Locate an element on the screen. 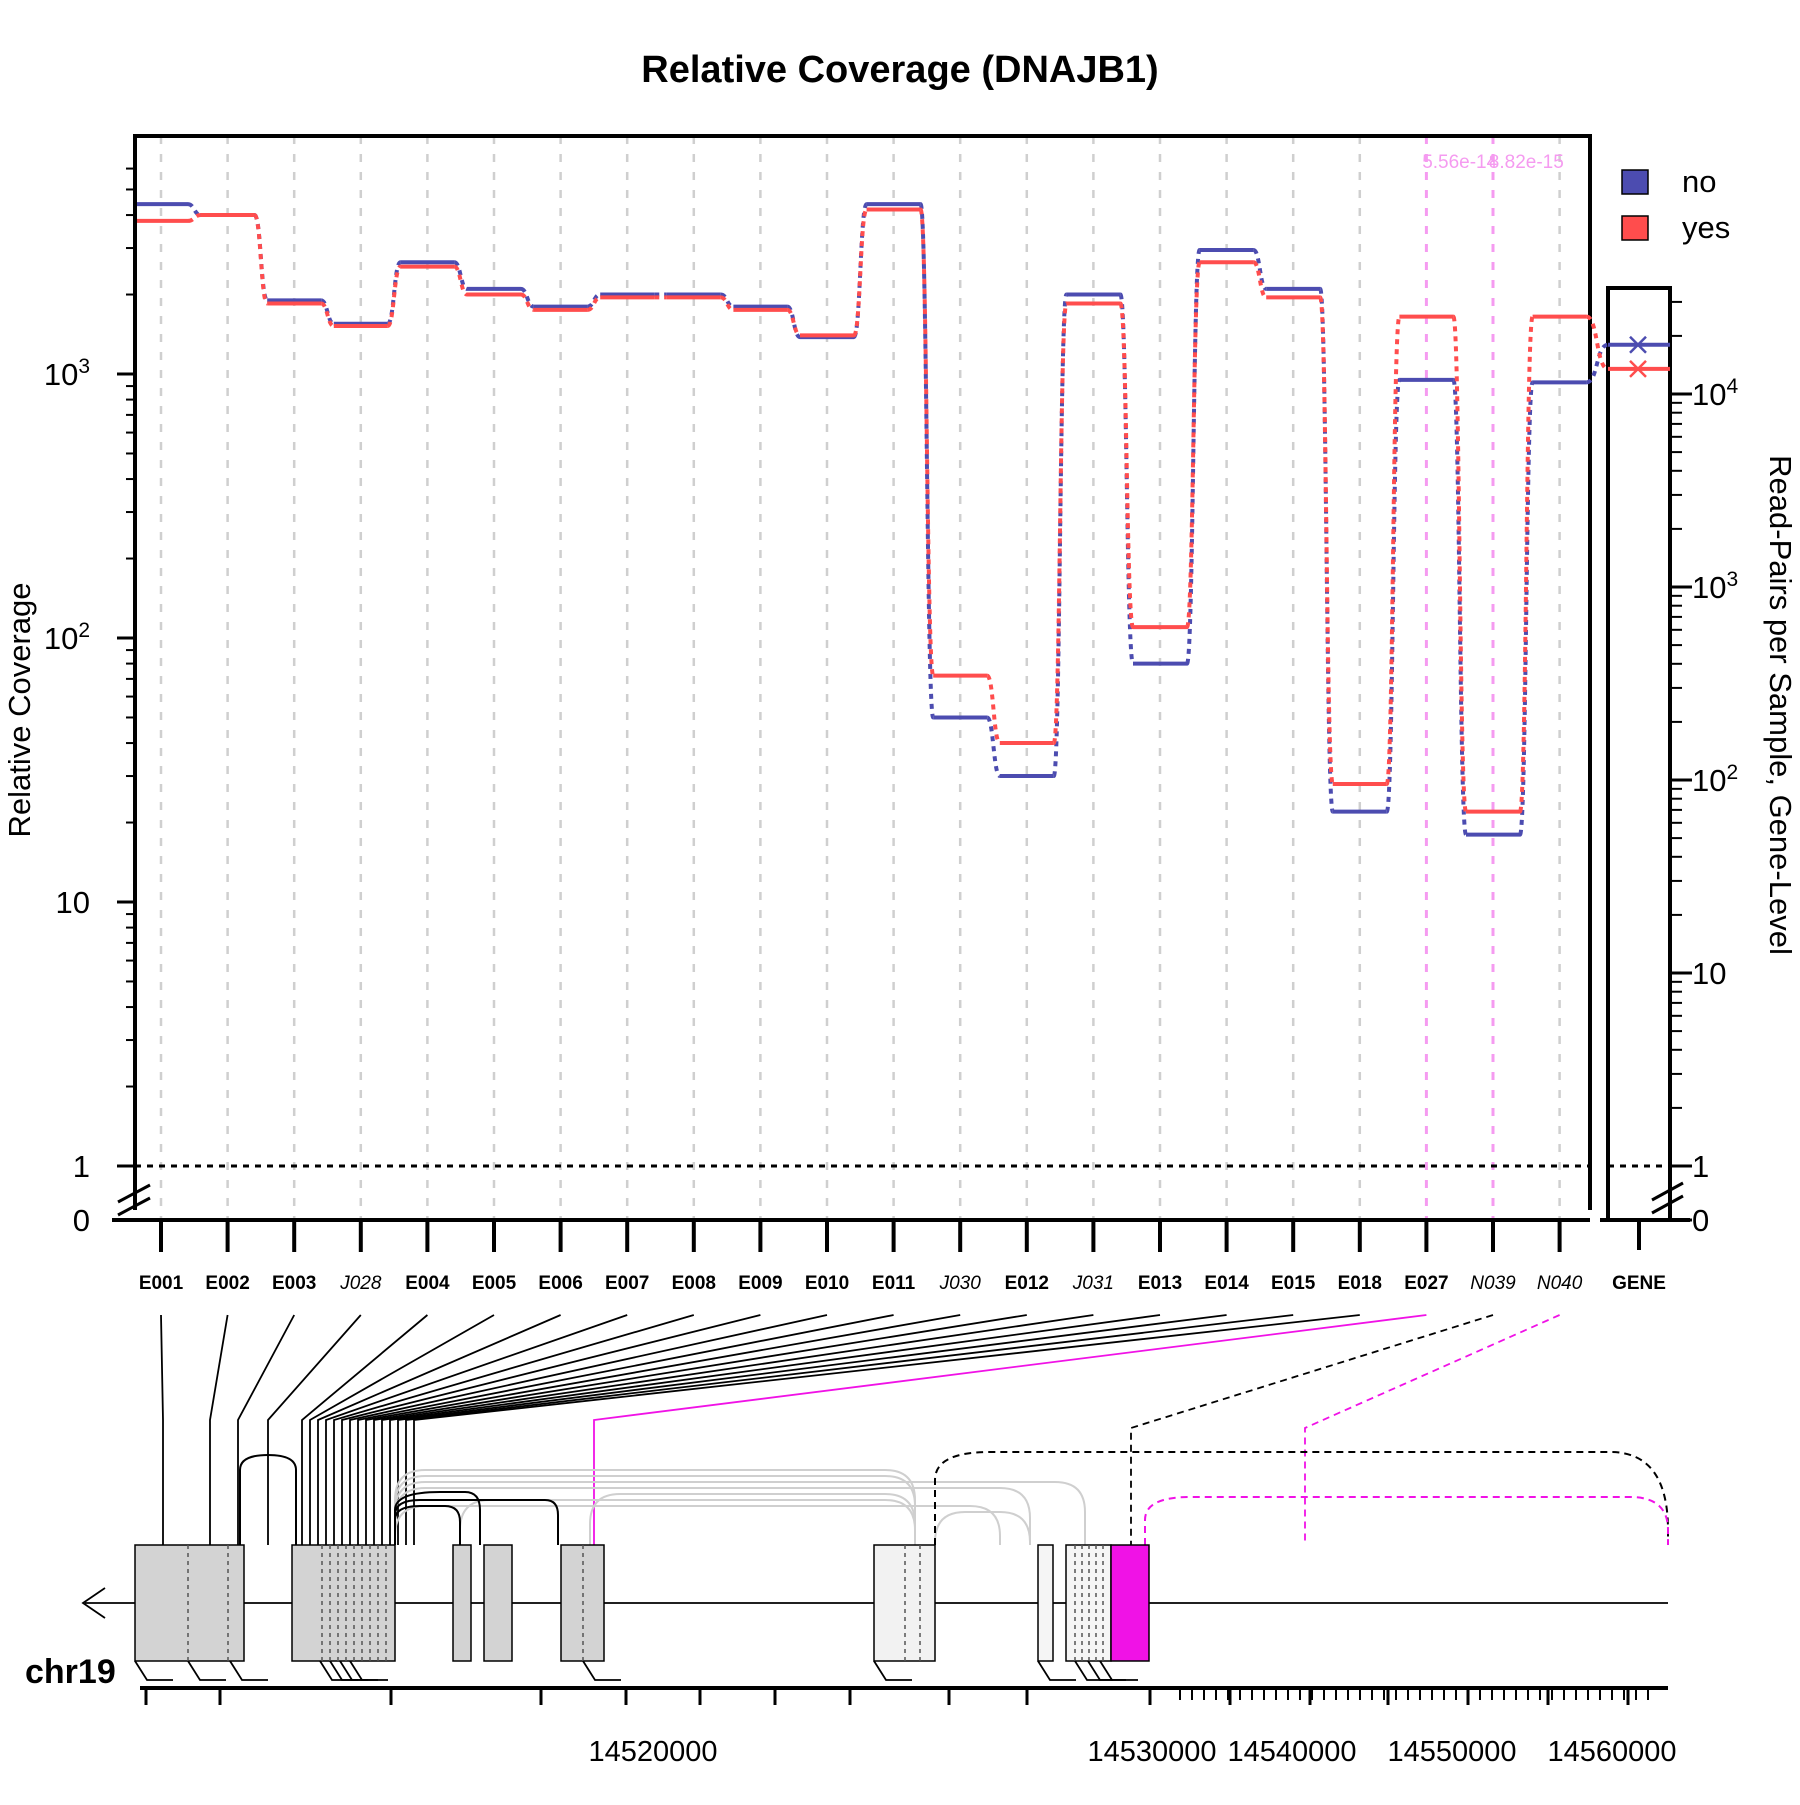 This screenshot has width=1800, height=1805. x-tick-label: E004 is located at coordinates (427, 1283).